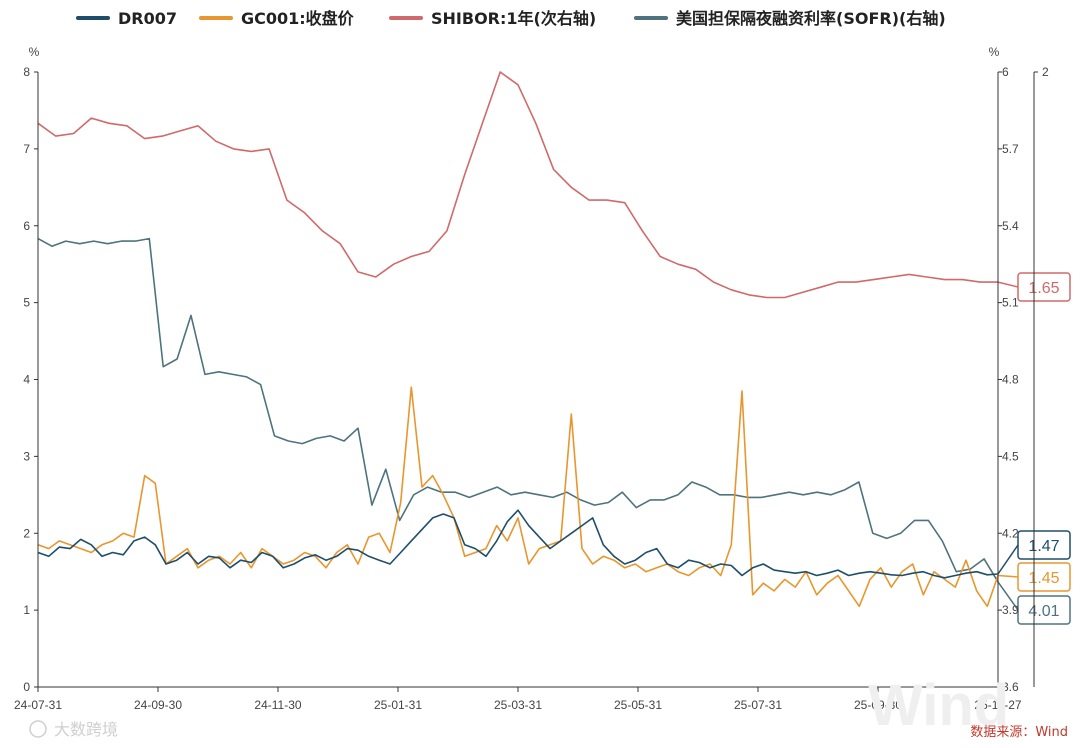  What do you see at coordinates (86, 729) in the screenshot?
I see `watermark-text: 大数跨境` at bounding box center [86, 729].